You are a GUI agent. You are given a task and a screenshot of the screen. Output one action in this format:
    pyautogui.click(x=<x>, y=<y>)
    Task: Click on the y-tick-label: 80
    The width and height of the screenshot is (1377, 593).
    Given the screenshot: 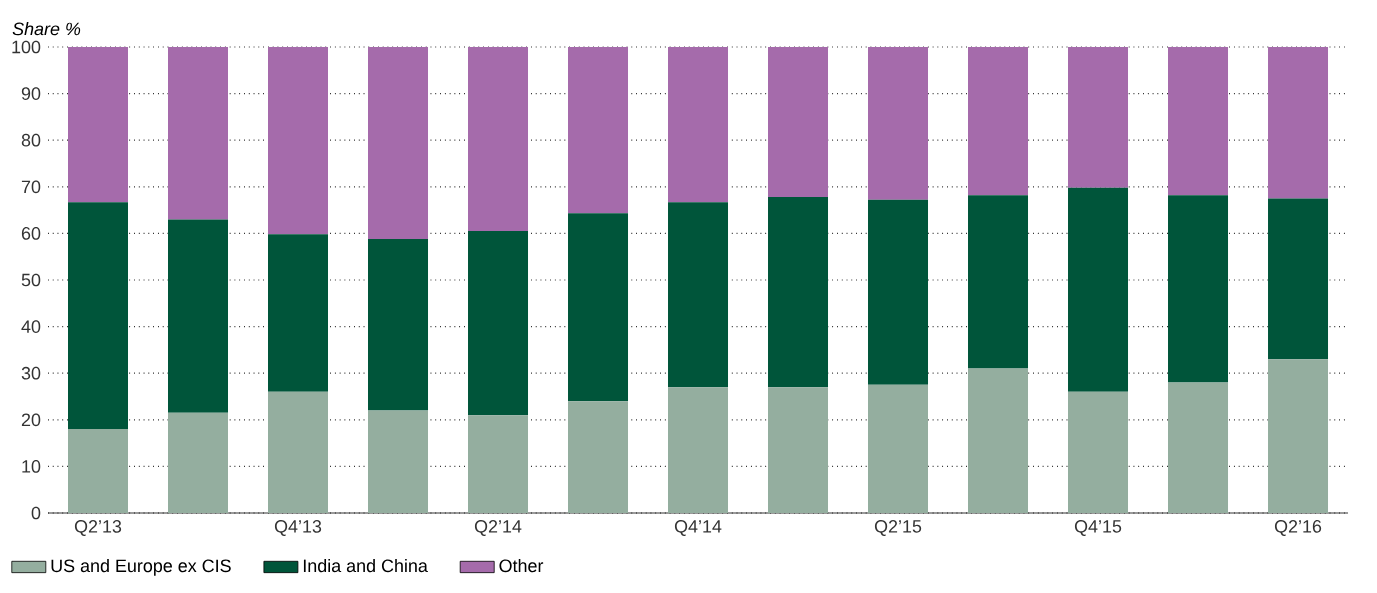 What is the action you would take?
    pyautogui.click(x=31, y=140)
    